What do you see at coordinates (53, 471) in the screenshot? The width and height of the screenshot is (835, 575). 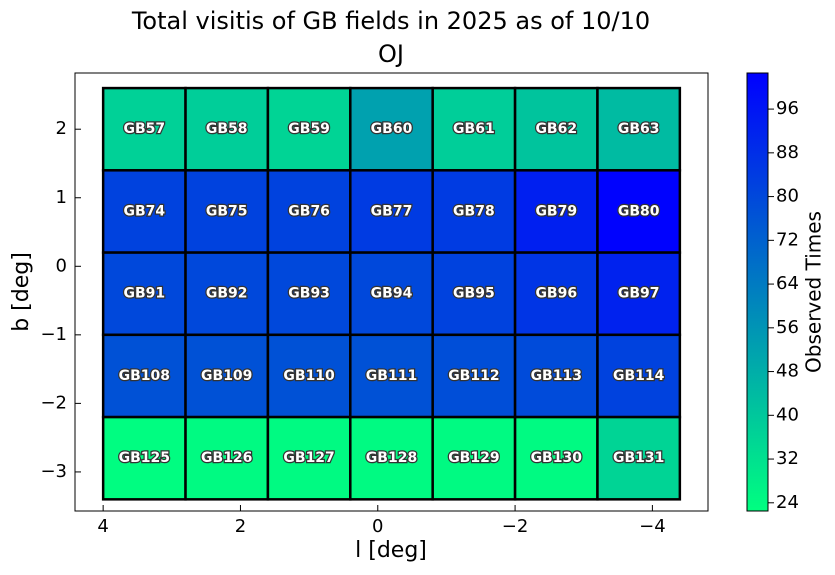 I see `y-tick-label: −3` at bounding box center [53, 471].